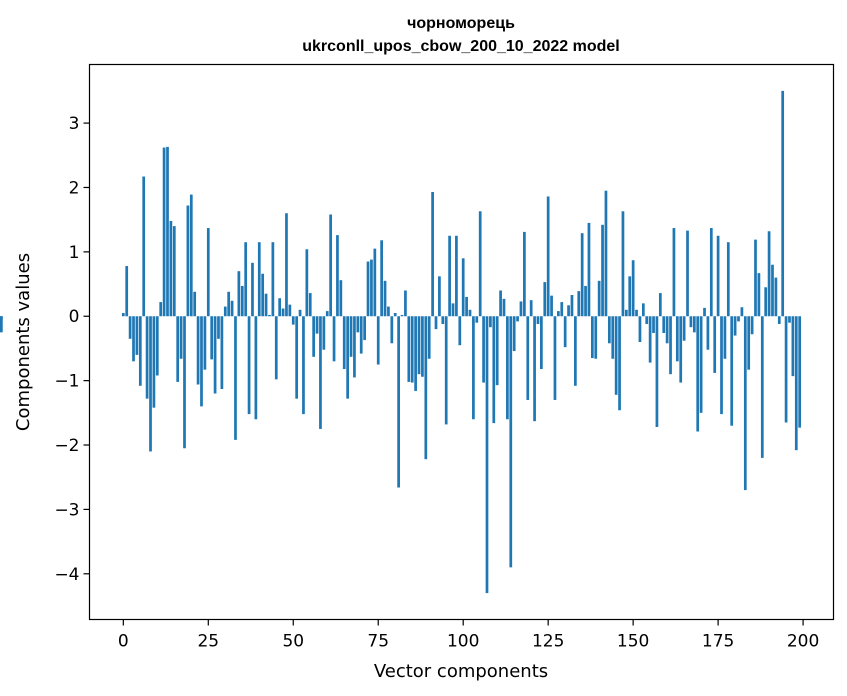  I want to click on y-tick-label: 1, so click(74, 253).